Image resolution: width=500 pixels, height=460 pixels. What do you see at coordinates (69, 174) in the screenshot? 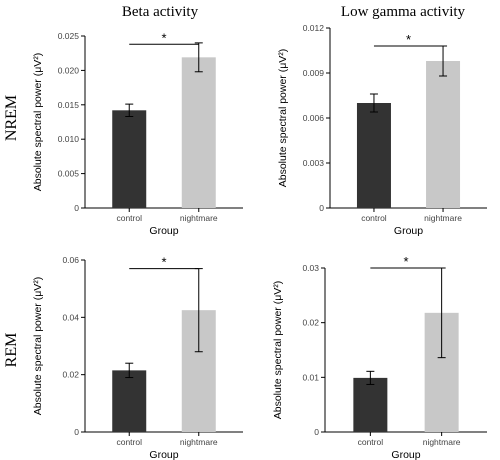
I see `y-tick-label: 0.005` at bounding box center [69, 174].